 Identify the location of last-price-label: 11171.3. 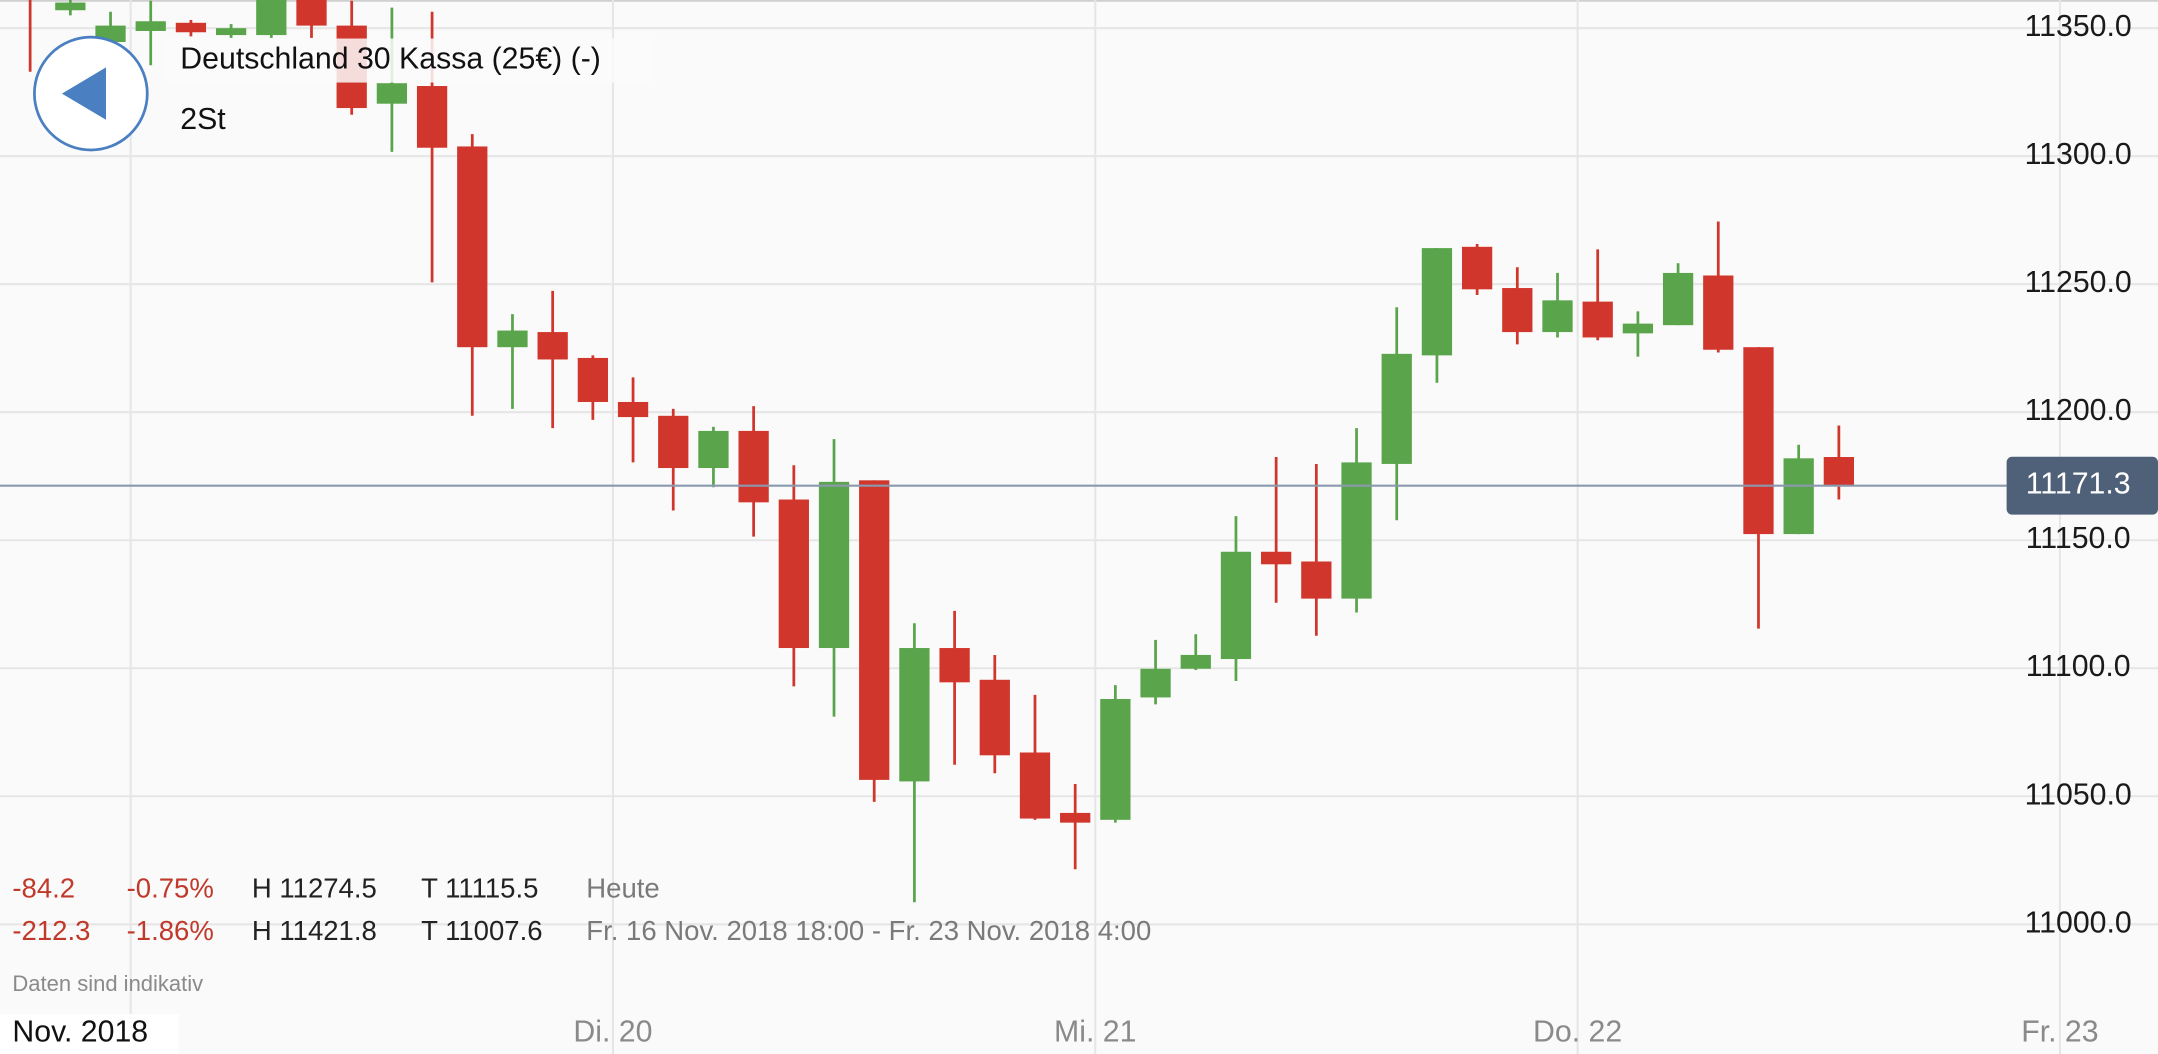
(2078, 484).